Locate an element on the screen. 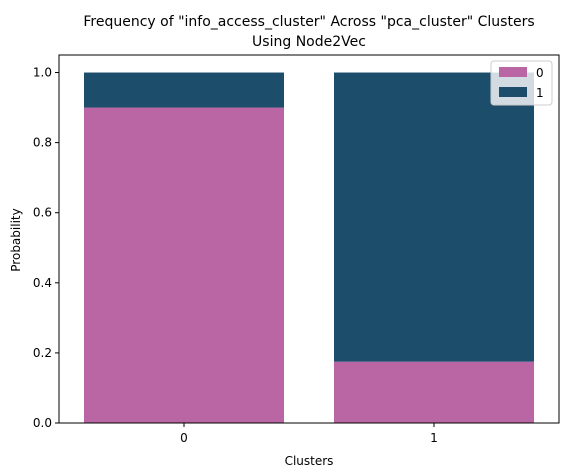 Image resolution: width=588 pixels, height=476 pixels. y-axis-label: Probability is located at coordinates (16, 239).